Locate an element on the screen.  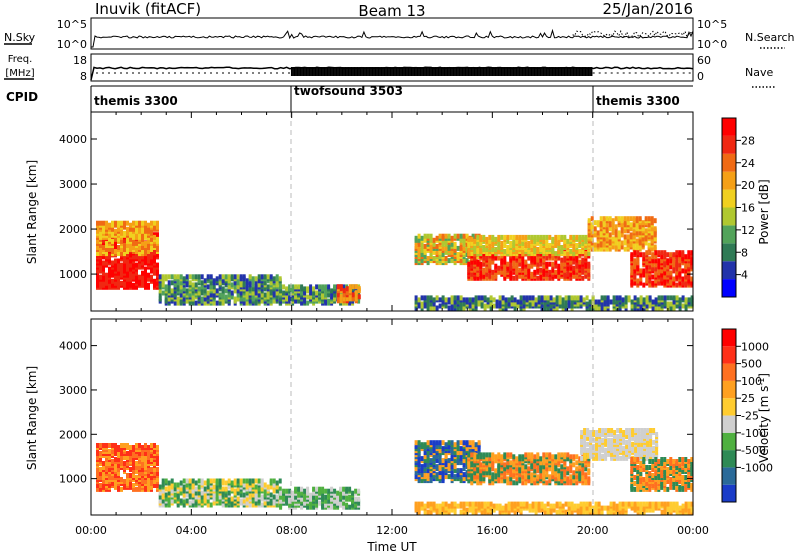
power-ytick-label: 4000 is located at coordinates (73, 139).